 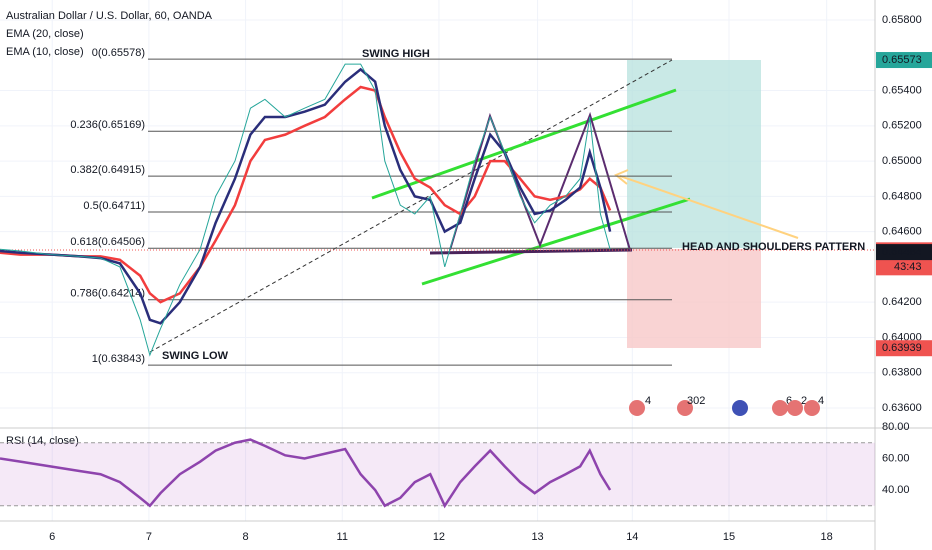 I want to click on x-tick-label: 12, so click(x=439, y=537).